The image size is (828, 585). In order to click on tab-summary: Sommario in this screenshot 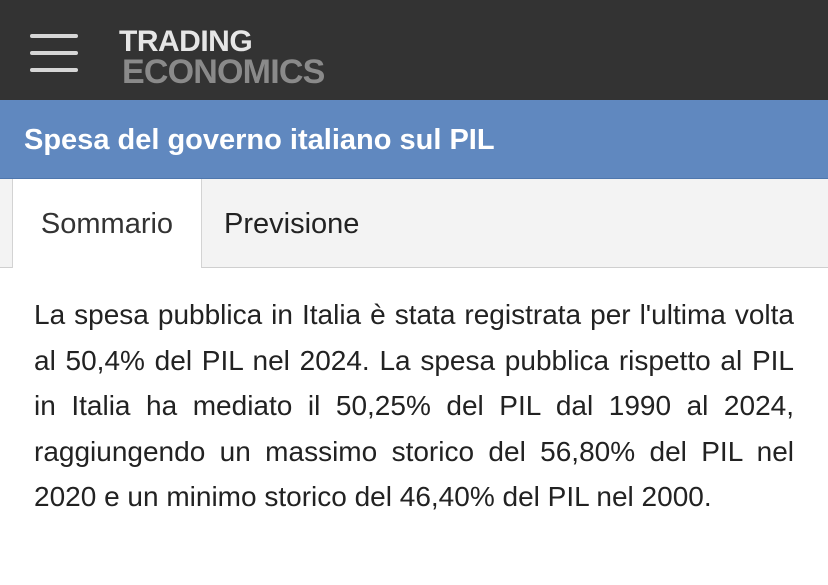, I will do `click(107, 223)`.